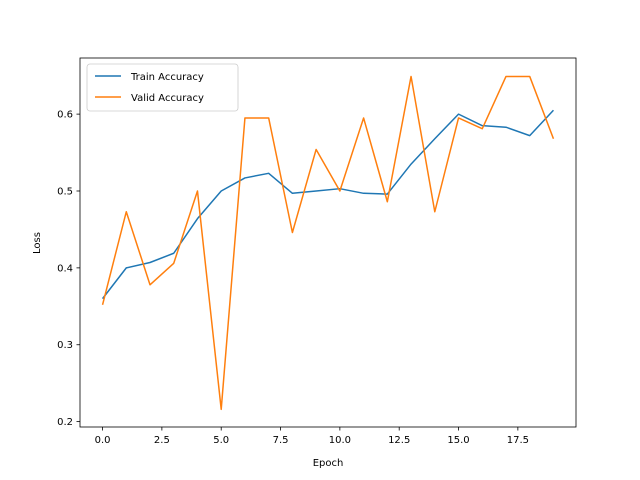  I want to click on y-axis-label: Loss, so click(37, 243).